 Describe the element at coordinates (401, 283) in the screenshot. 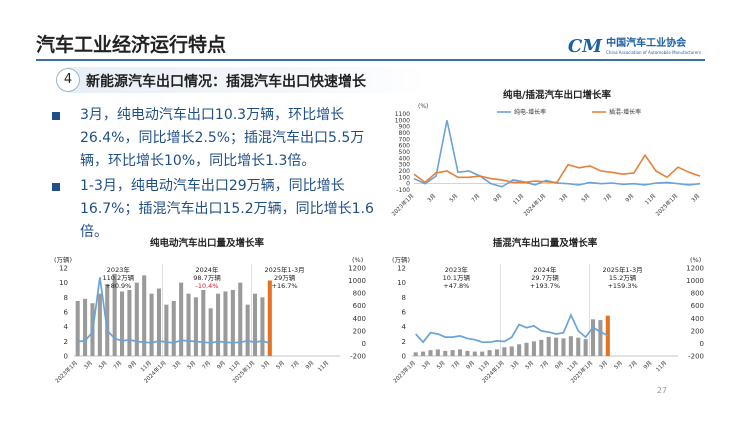

I see `left-tick-label: 10` at that location.